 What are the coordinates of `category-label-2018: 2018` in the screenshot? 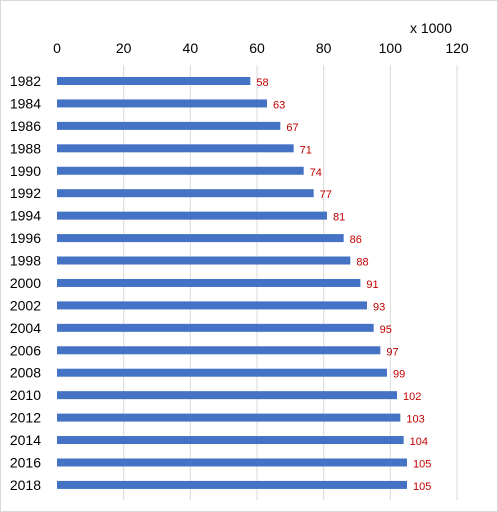 It's located at (25, 485).